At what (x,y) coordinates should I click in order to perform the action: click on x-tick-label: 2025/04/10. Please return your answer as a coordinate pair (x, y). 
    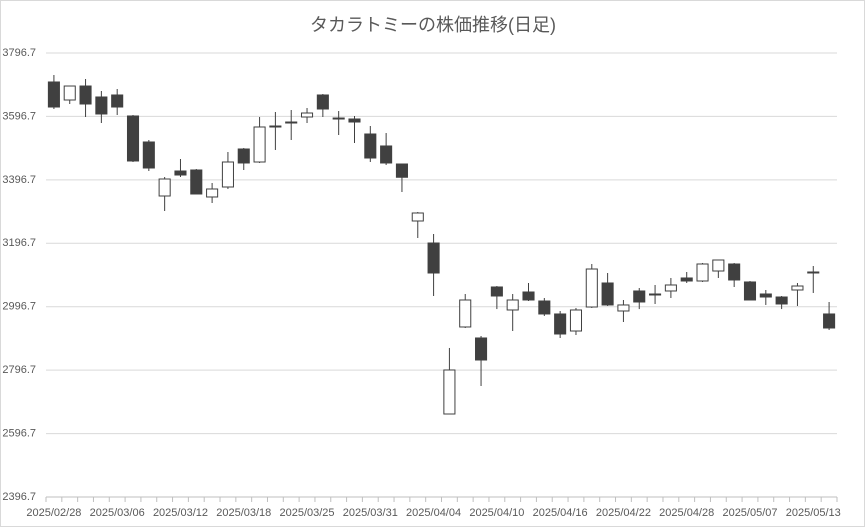
    Looking at the image, I should click on (496, 513).